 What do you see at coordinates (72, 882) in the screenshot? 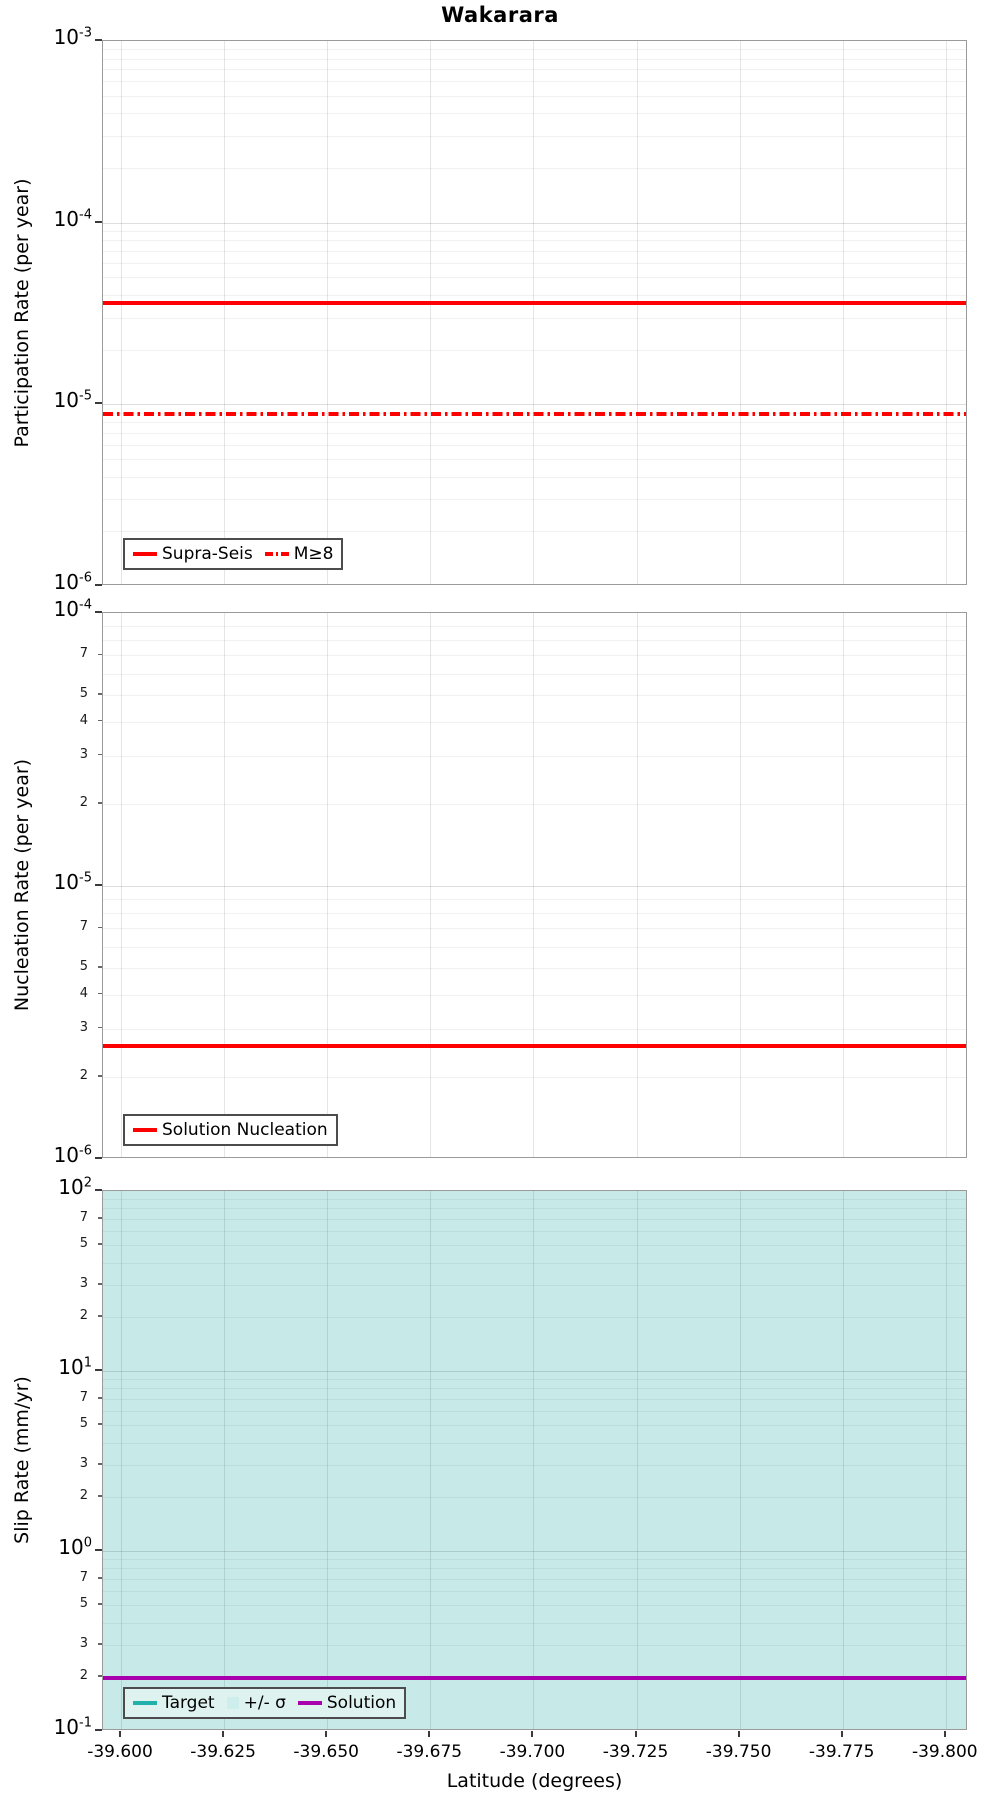
I see `y-major-tick-label: 10⁻⁵` at bounding box center [72, 882].